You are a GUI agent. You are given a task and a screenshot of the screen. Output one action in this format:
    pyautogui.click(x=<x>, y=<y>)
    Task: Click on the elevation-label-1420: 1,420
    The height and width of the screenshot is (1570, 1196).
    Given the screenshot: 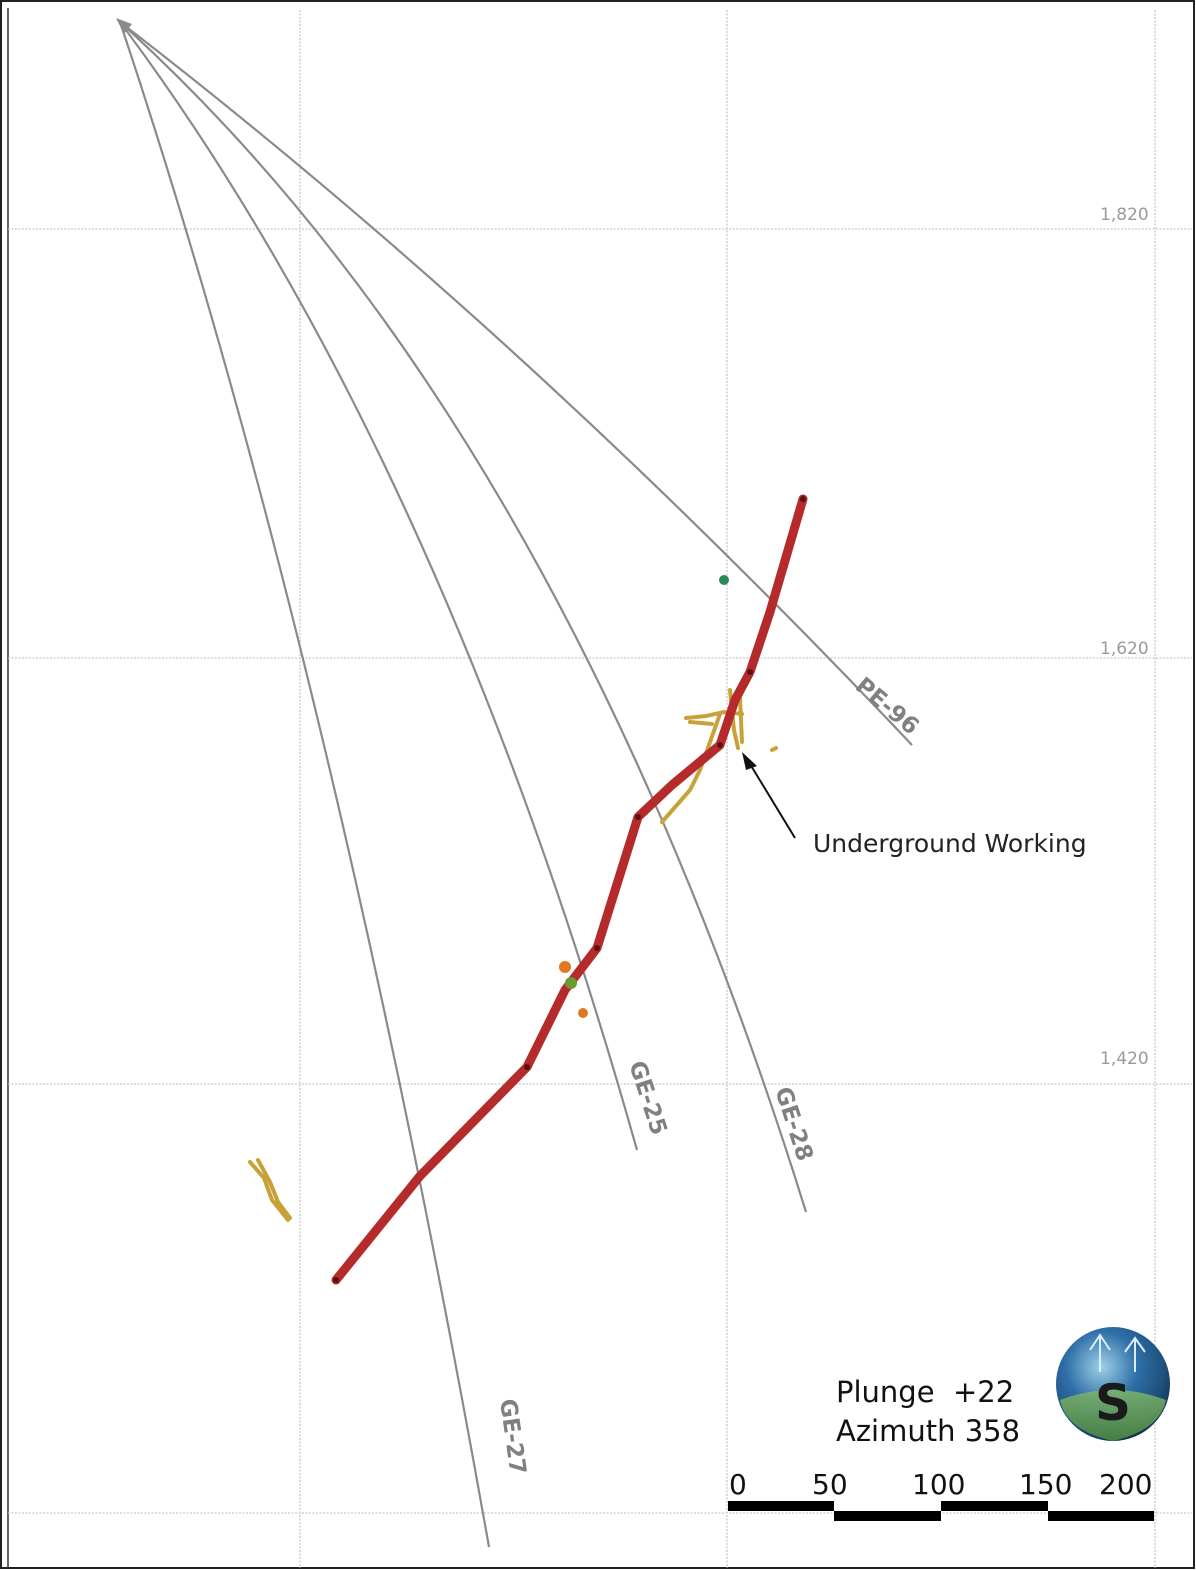 What is the action you would take?
    pyautogui.click(x=1124, y=1059)
    